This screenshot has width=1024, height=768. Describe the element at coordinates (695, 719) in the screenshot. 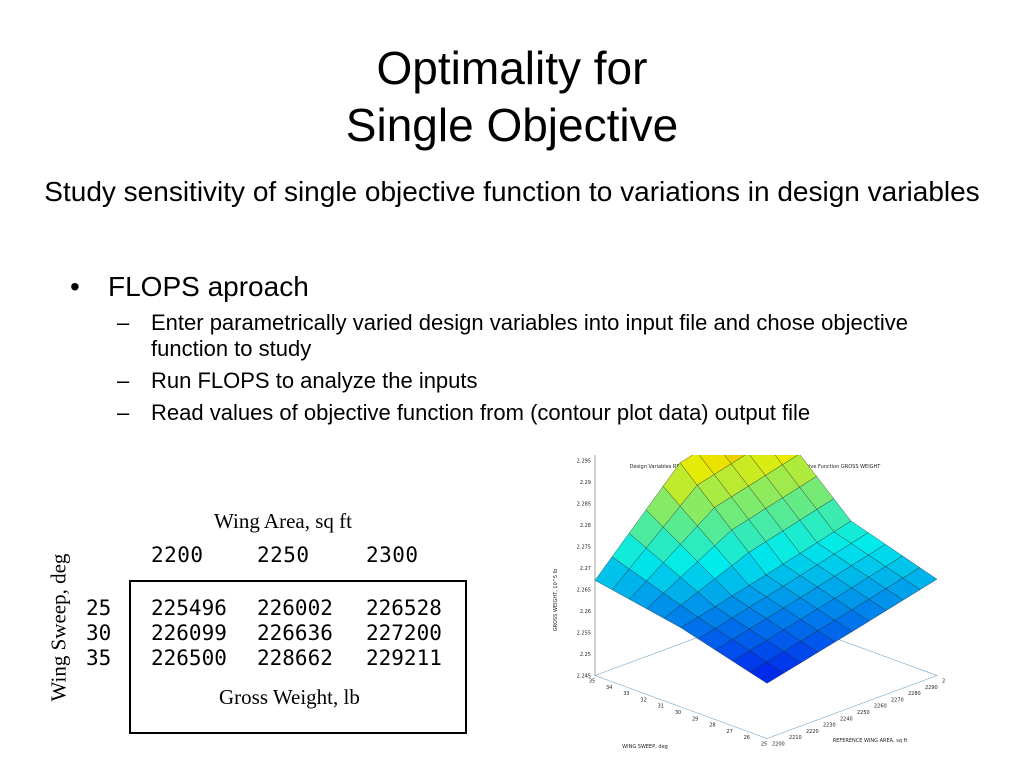

I see `sweep-tick-label: 29` at that location.